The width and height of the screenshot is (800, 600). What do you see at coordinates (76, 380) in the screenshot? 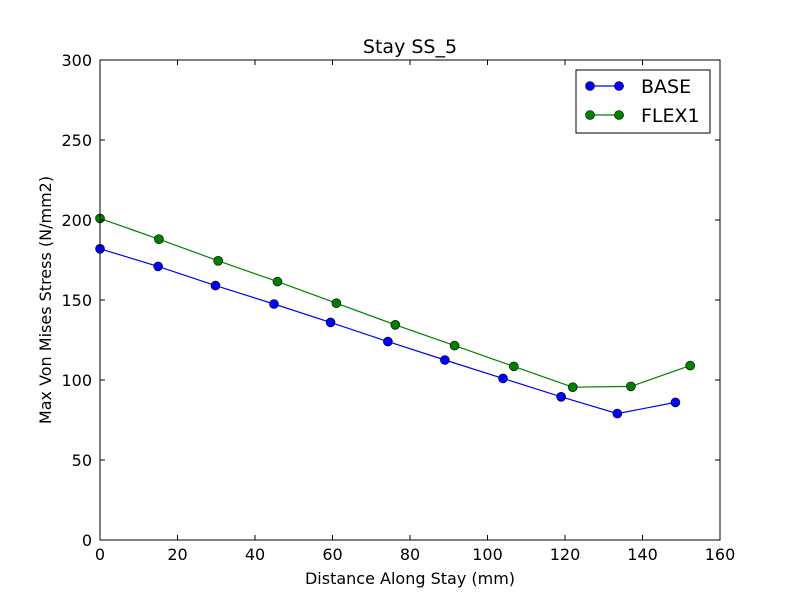
I see `y-tick-label: 100` at bounding box center [76, 380].